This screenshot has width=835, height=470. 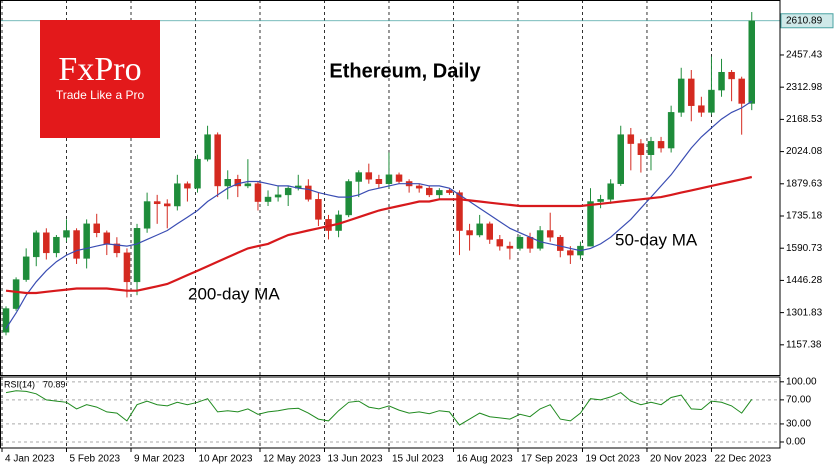 What do you see at coordinates (801, 381) in the screenshot?
I see `indicator-tick-label: 100.00` at bounding box center [801, 381].